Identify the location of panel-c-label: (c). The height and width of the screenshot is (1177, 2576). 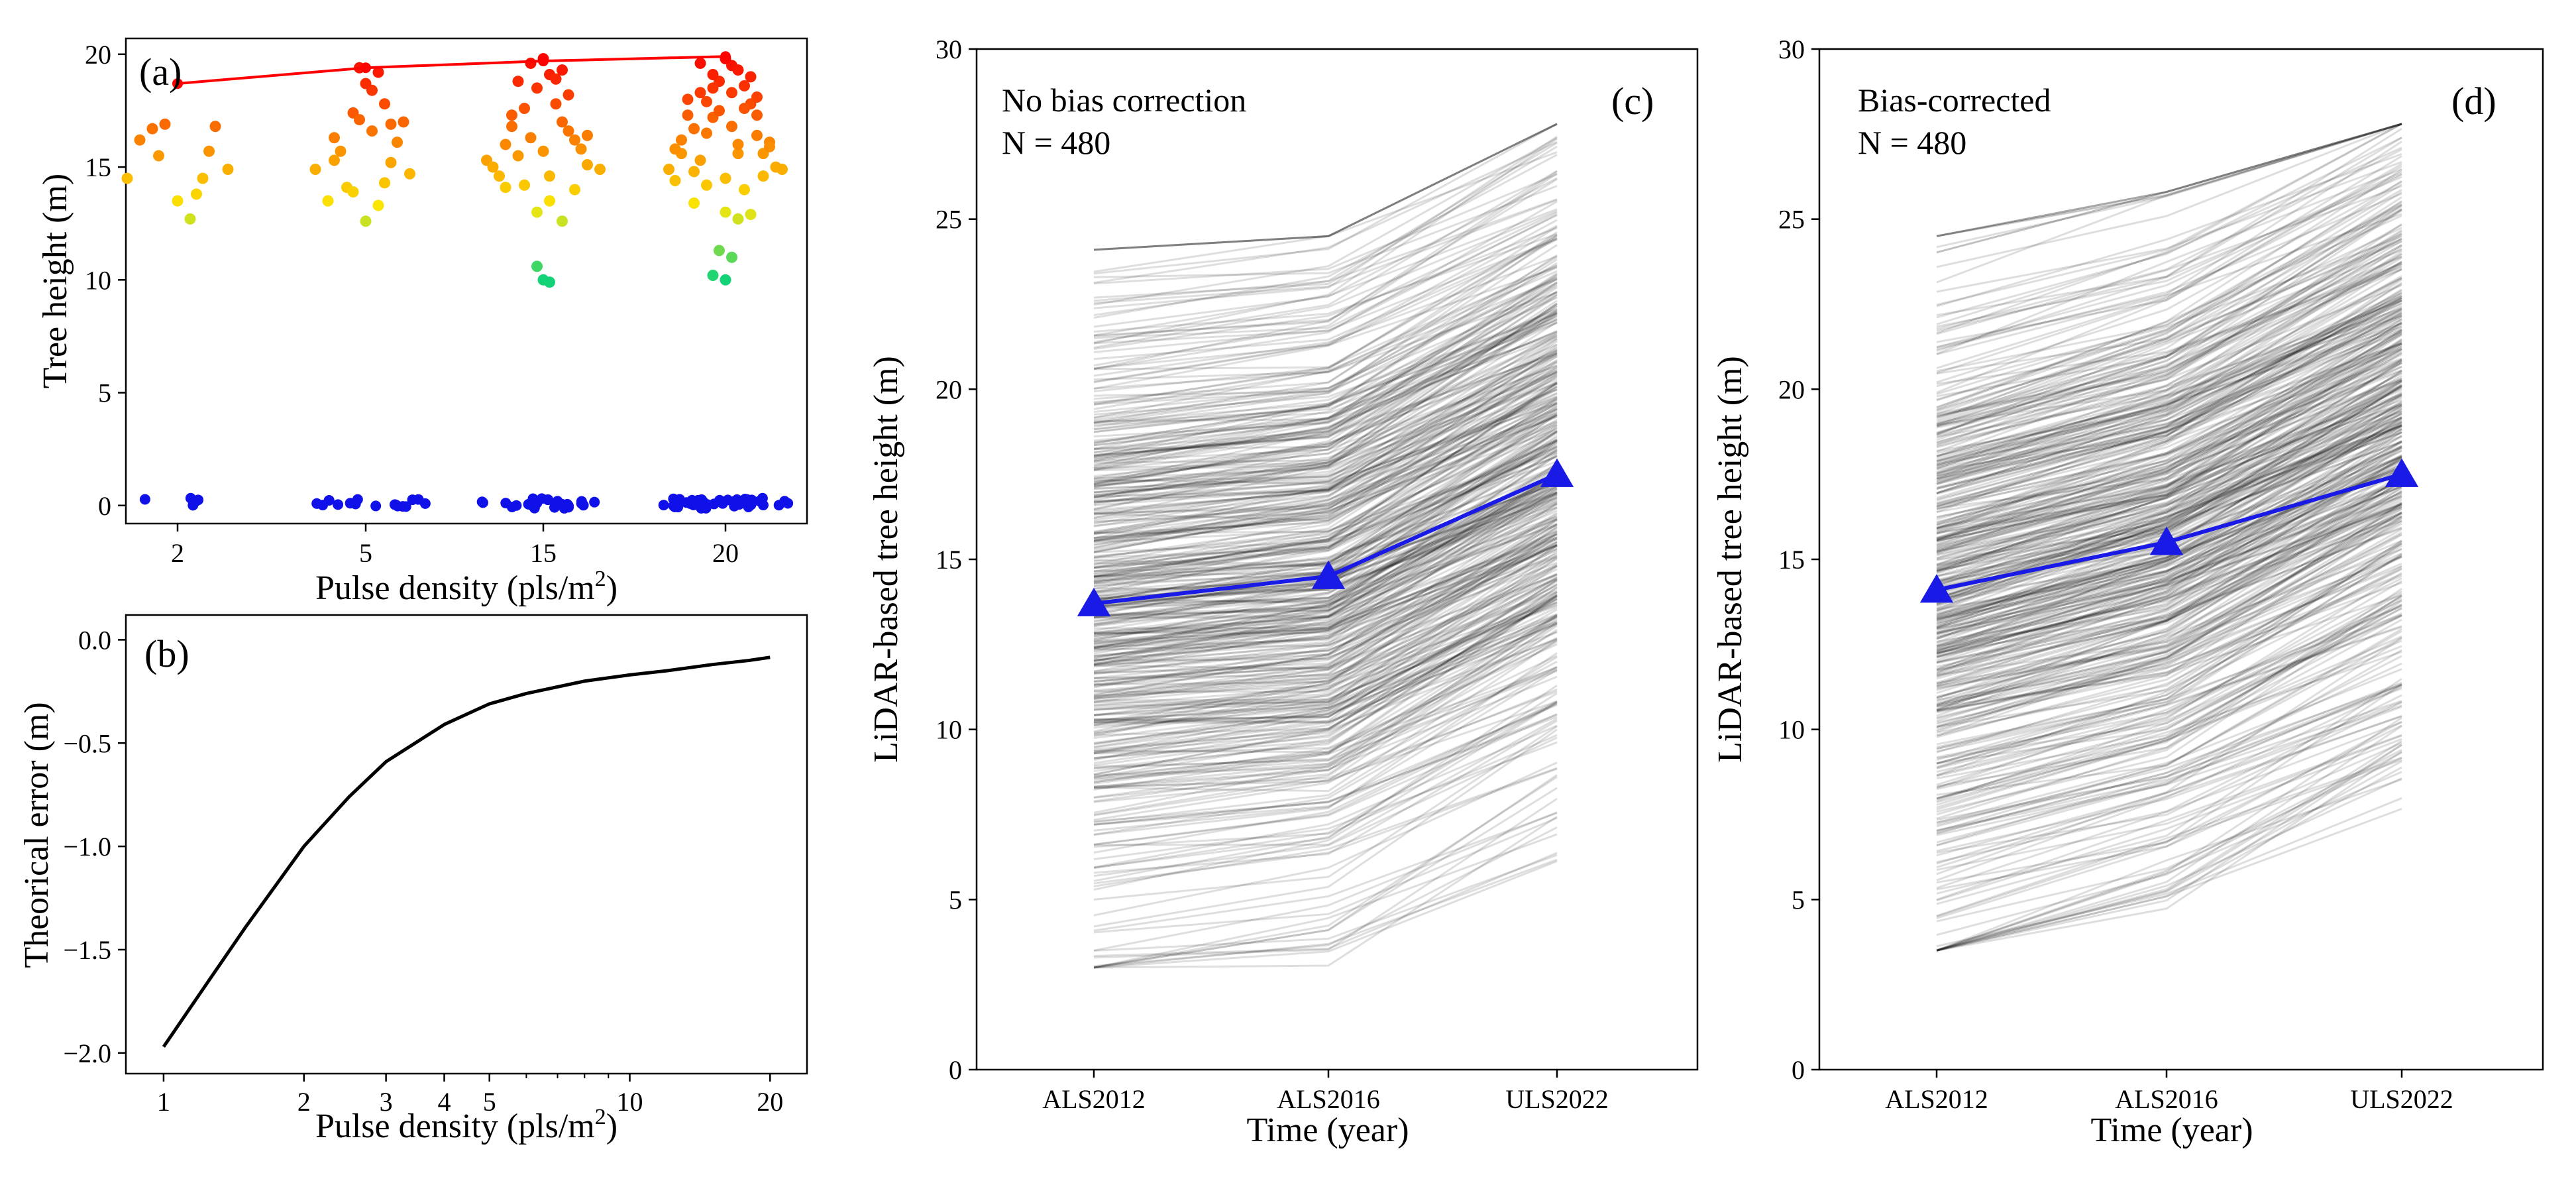
(1632, 101).